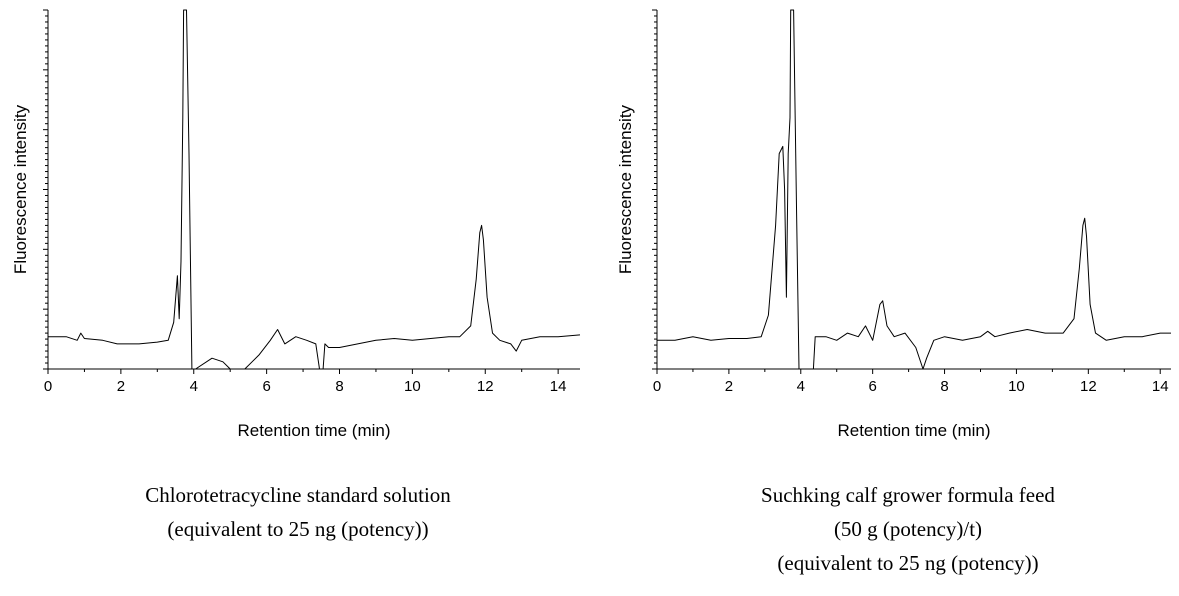 The height and width of the screenshot is (596, 1179). Describe the element at coordinates (298, 495) in the screenshot. I see `caption-line-1: Chlorotetracycline standard solution` at that location.